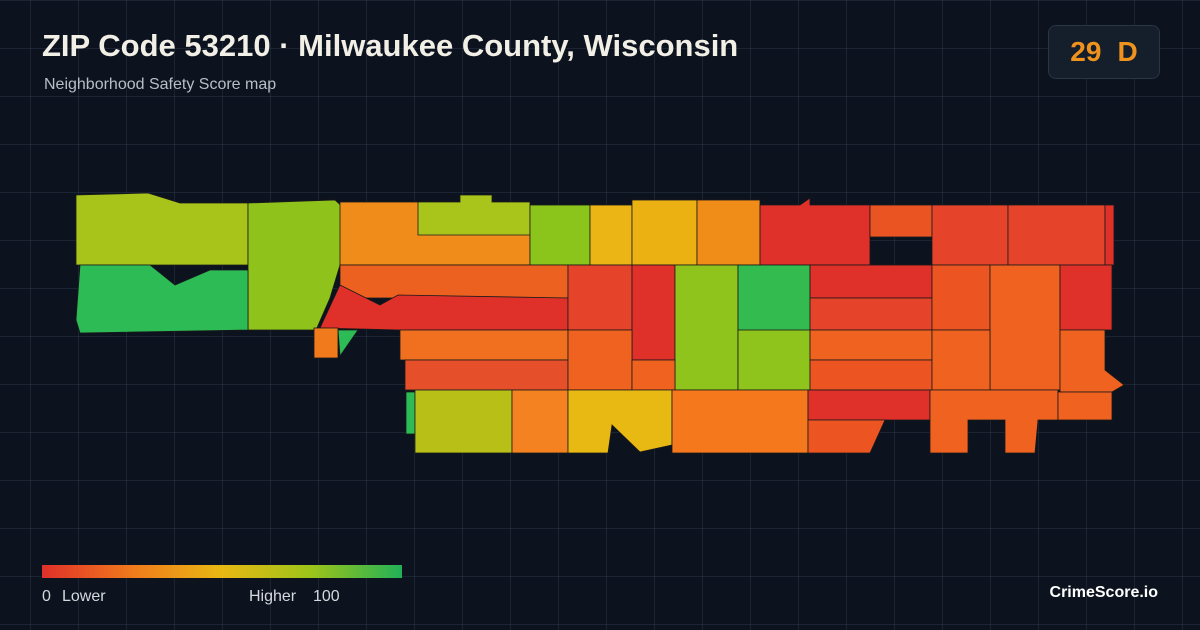  I want to click on score-grade: D, so click(1127, 51).